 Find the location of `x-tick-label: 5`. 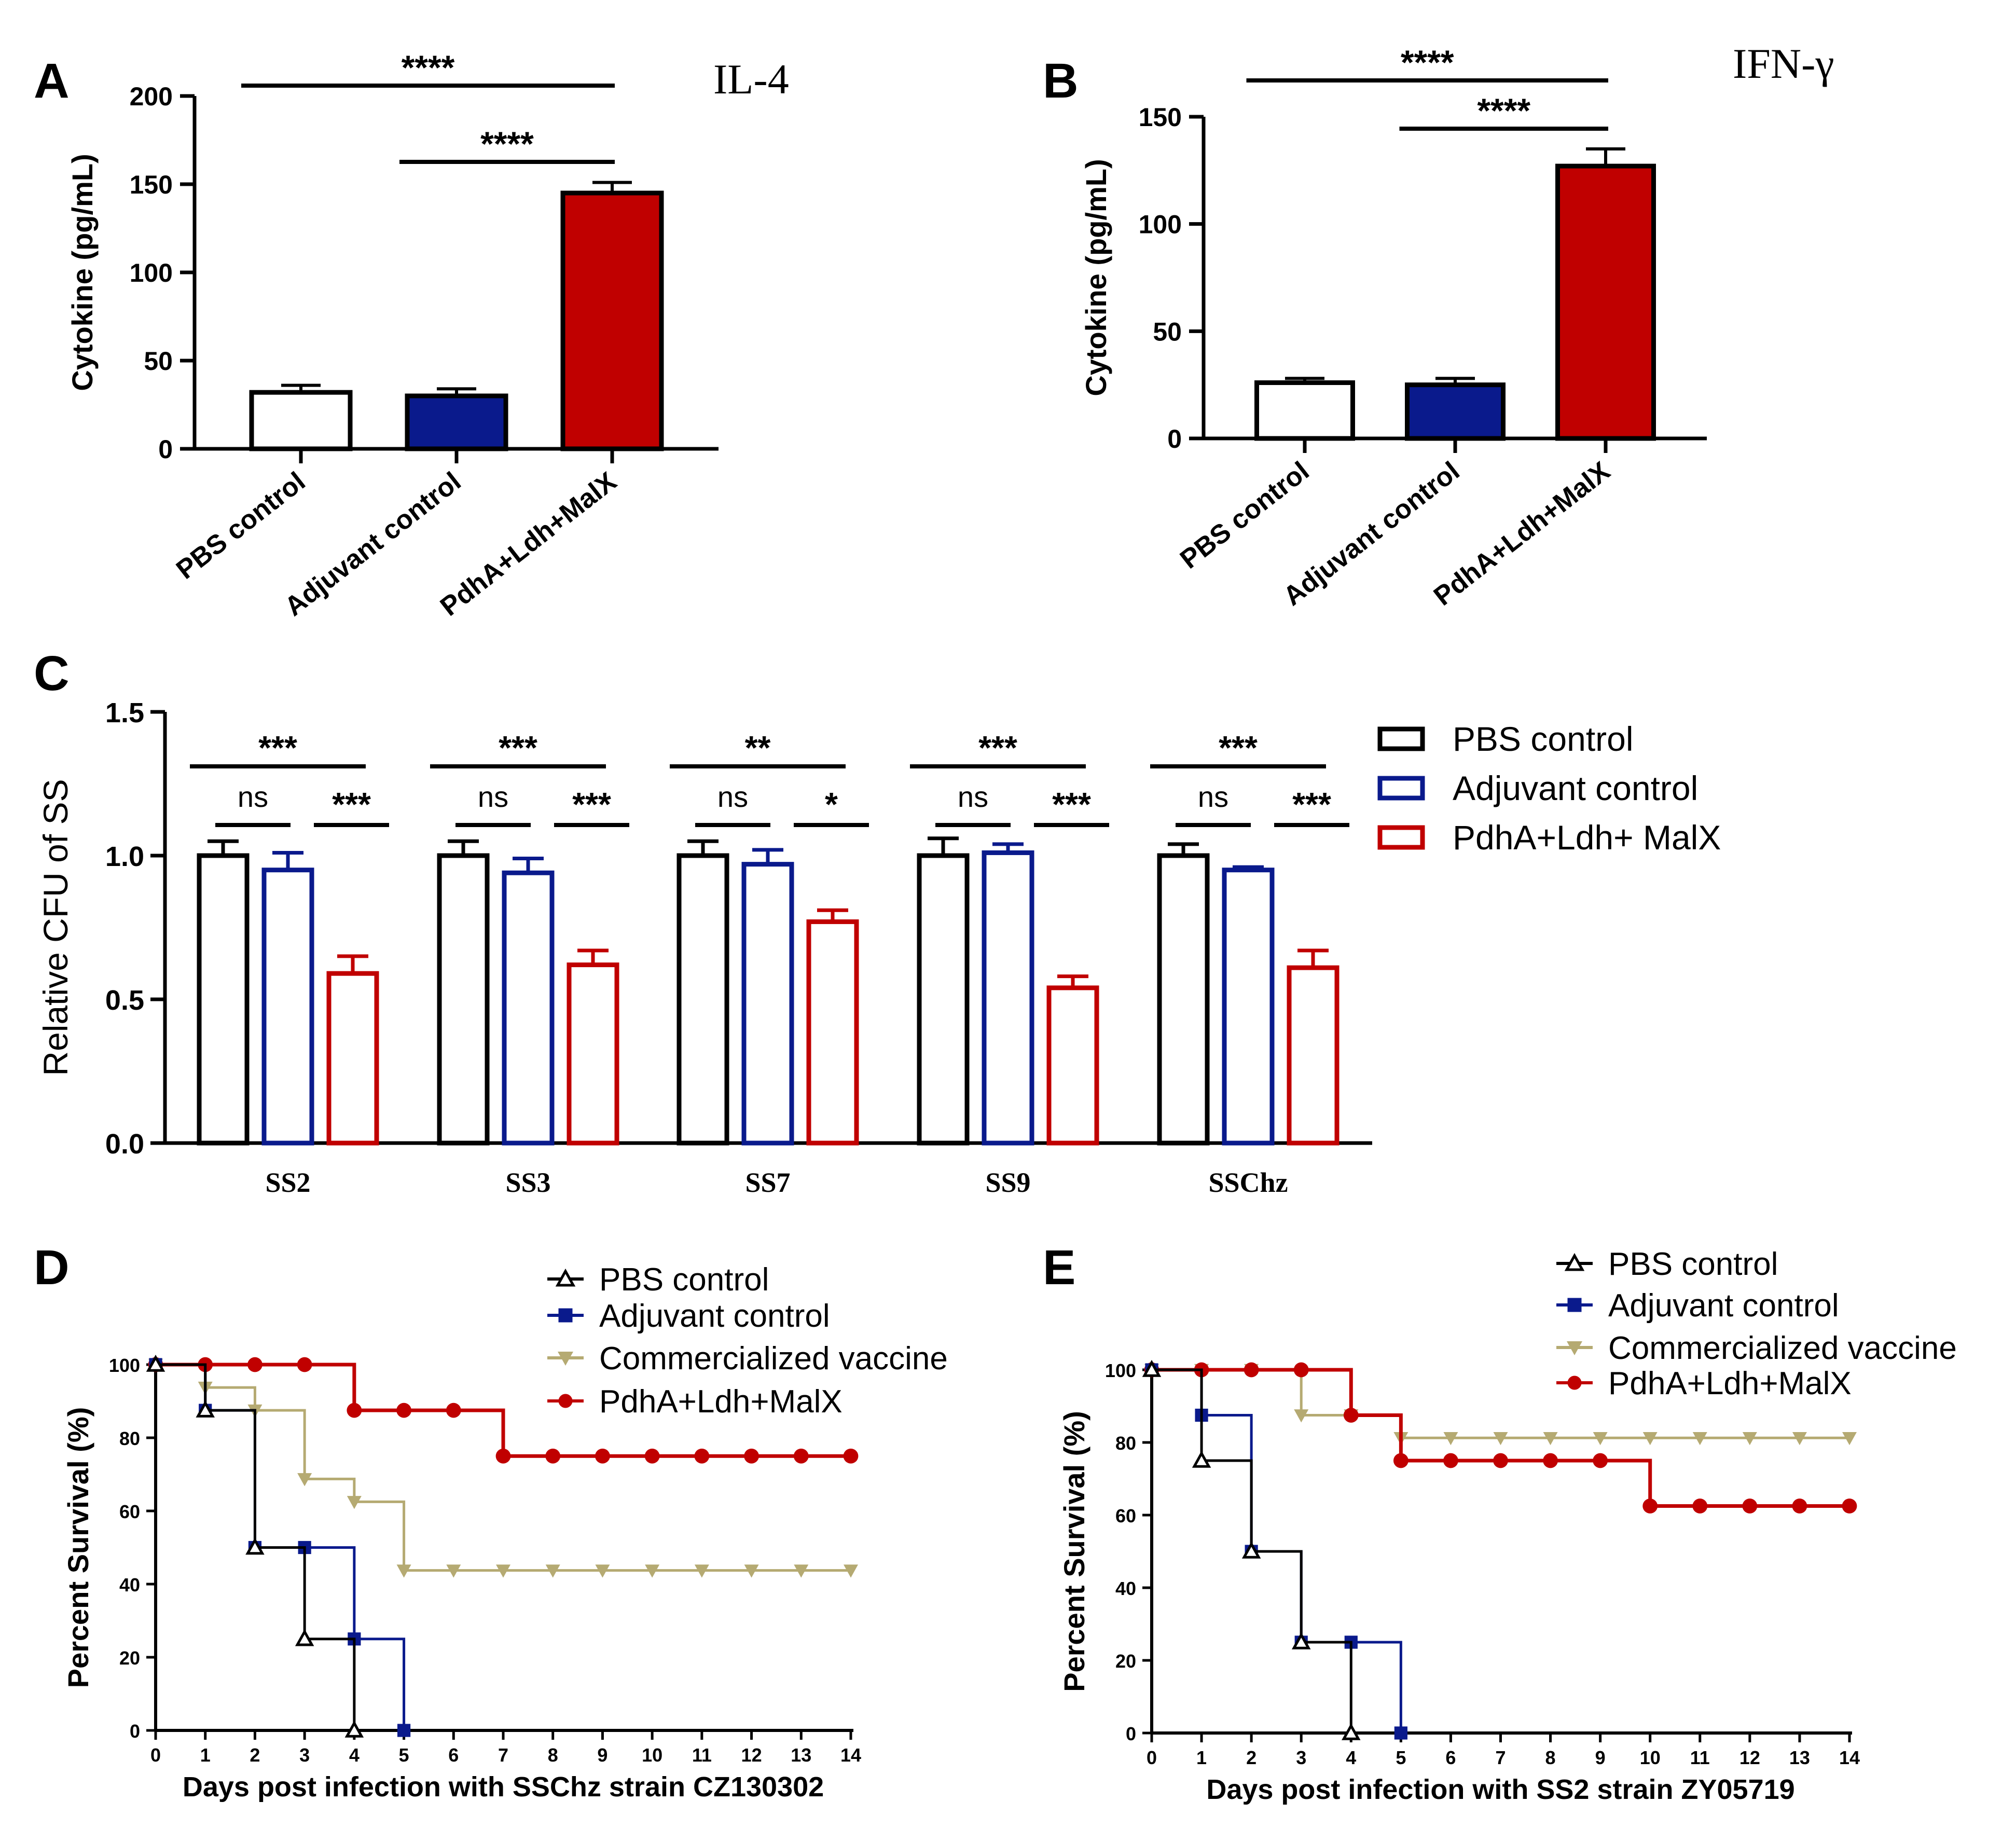

x-tick-label: 5 is located at coordinates (404, 1755).